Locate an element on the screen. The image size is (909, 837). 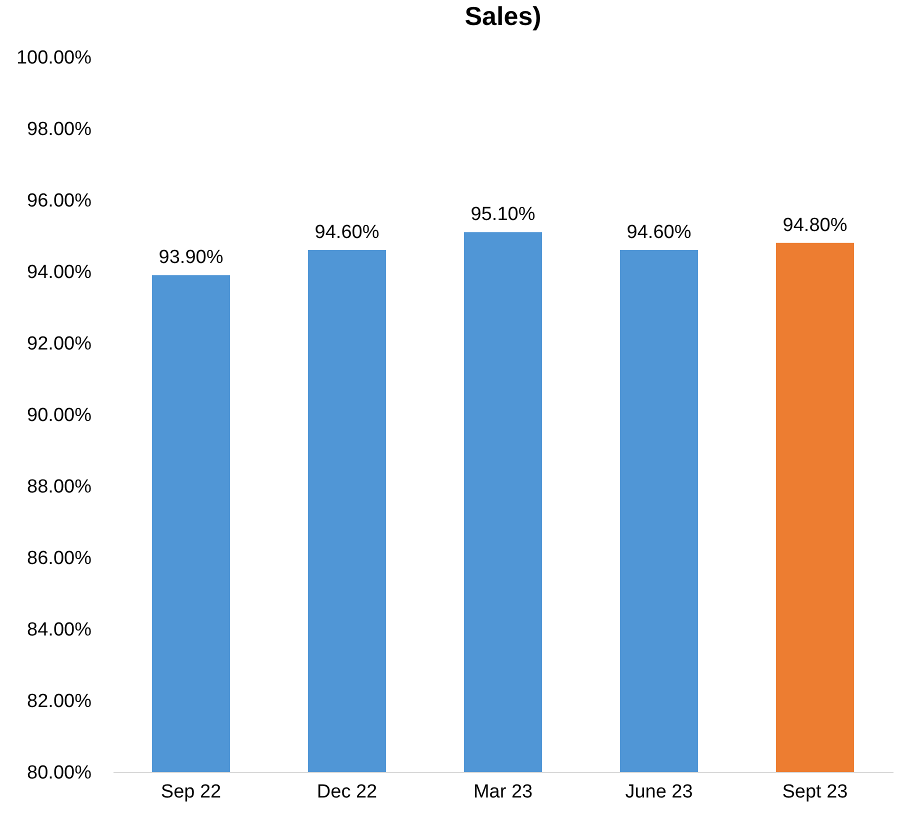
y-tick-label: 92.00% is located at coordinates (59, 344).